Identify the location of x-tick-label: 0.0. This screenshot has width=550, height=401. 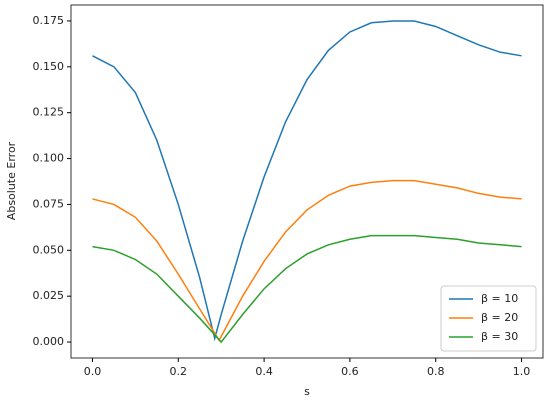
(93, 371).